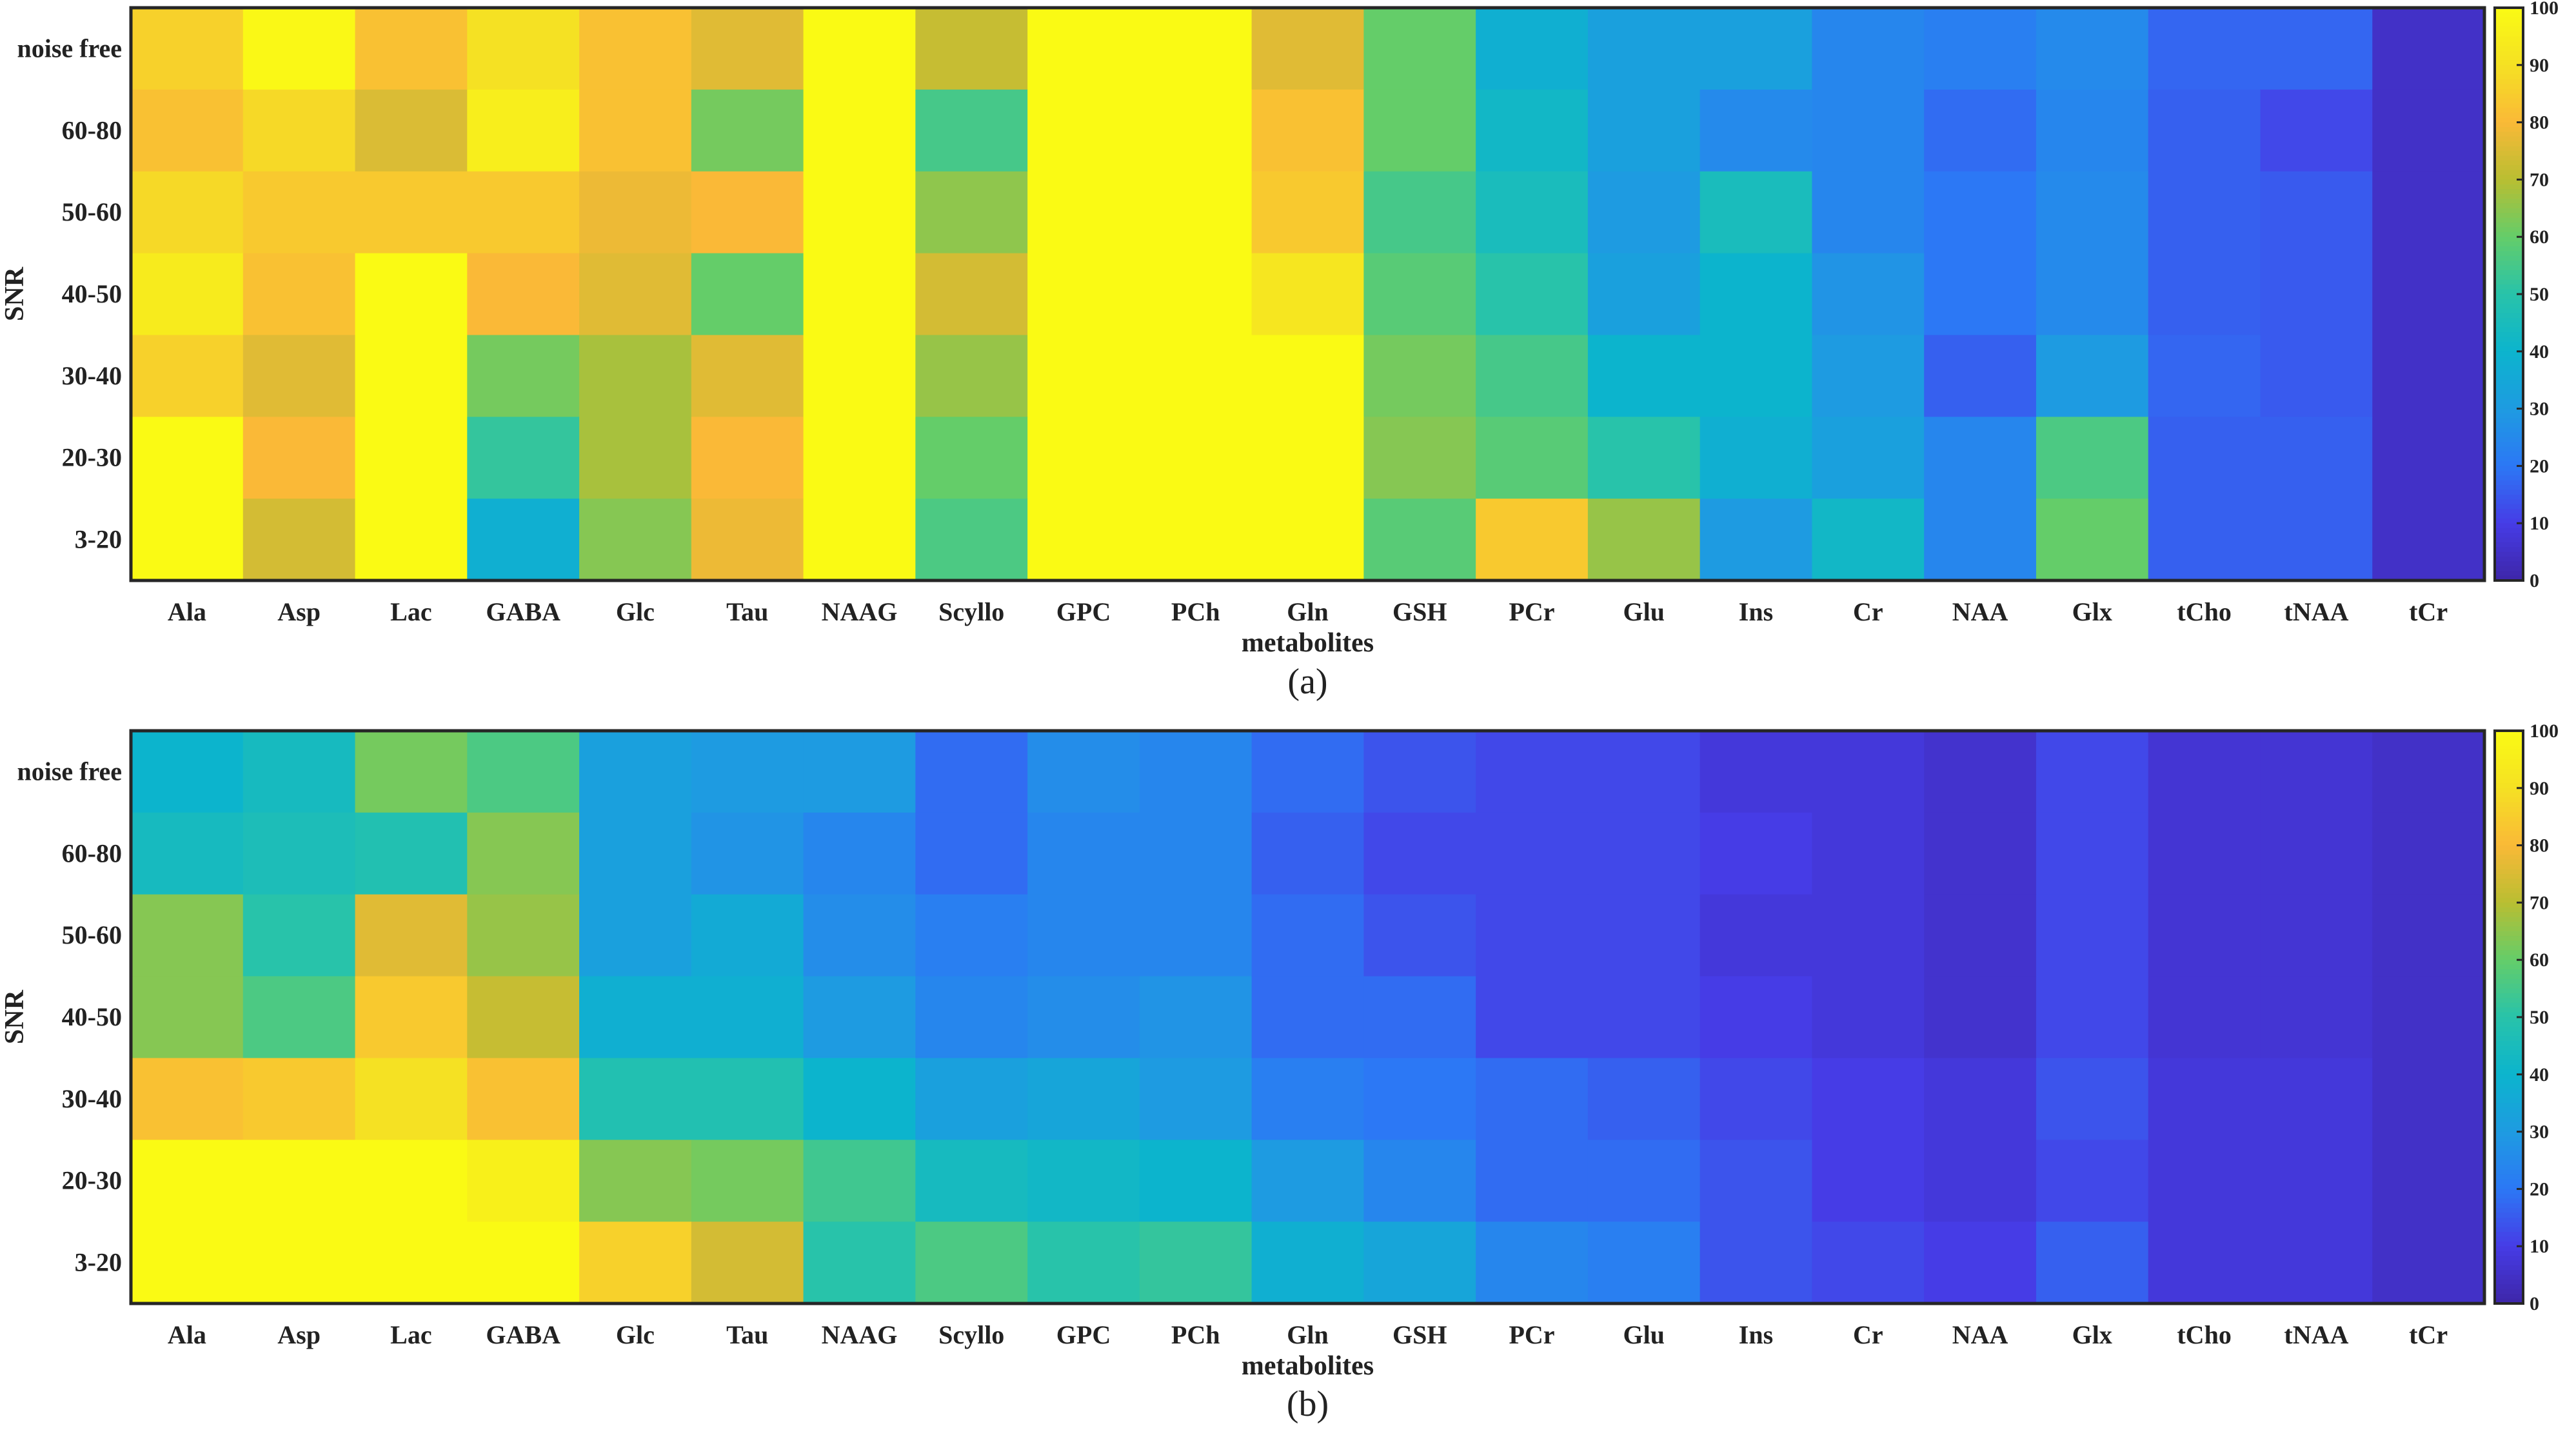  Describe the element at coordinates (92, 457) in the screenshot. I see `y-tick-label: 20-30` at that location.